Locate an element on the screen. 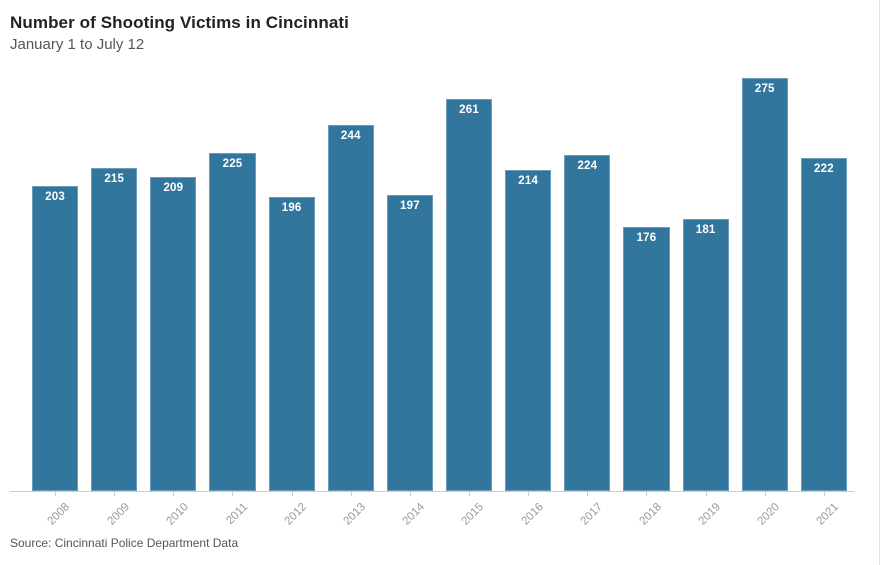 This screenshot has width=880, height=565. x-tick-label: 2012 is located at coordinates (296, 514).